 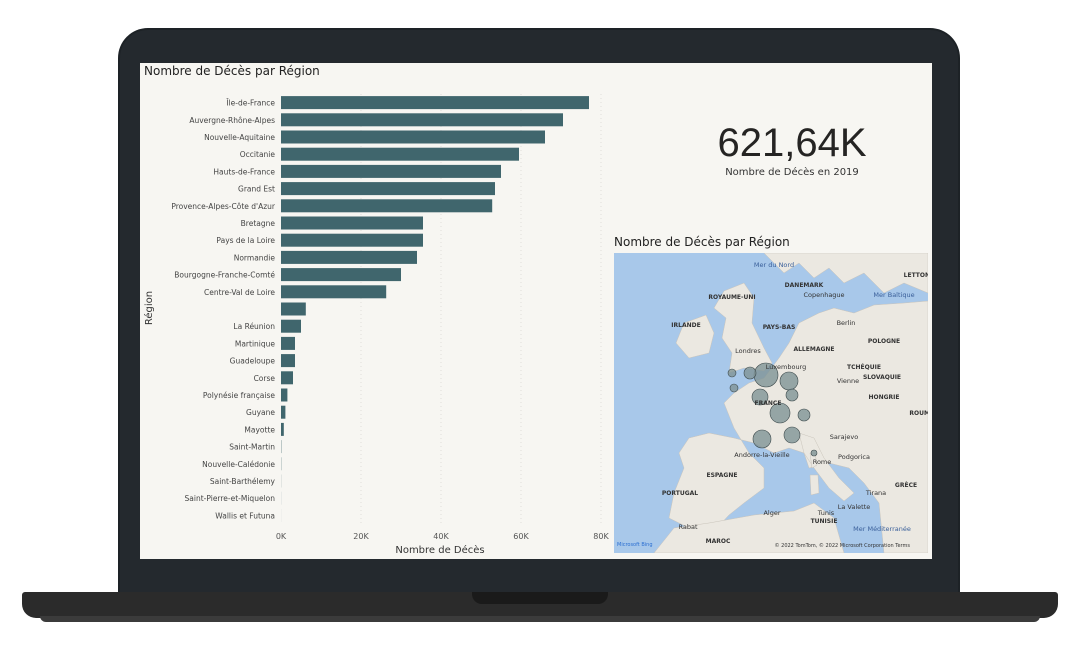 What do you see at coordinates (786, 367) in the screenshot?
I see `map-place-label: Luxembourg` at bounding box center [786, 367].